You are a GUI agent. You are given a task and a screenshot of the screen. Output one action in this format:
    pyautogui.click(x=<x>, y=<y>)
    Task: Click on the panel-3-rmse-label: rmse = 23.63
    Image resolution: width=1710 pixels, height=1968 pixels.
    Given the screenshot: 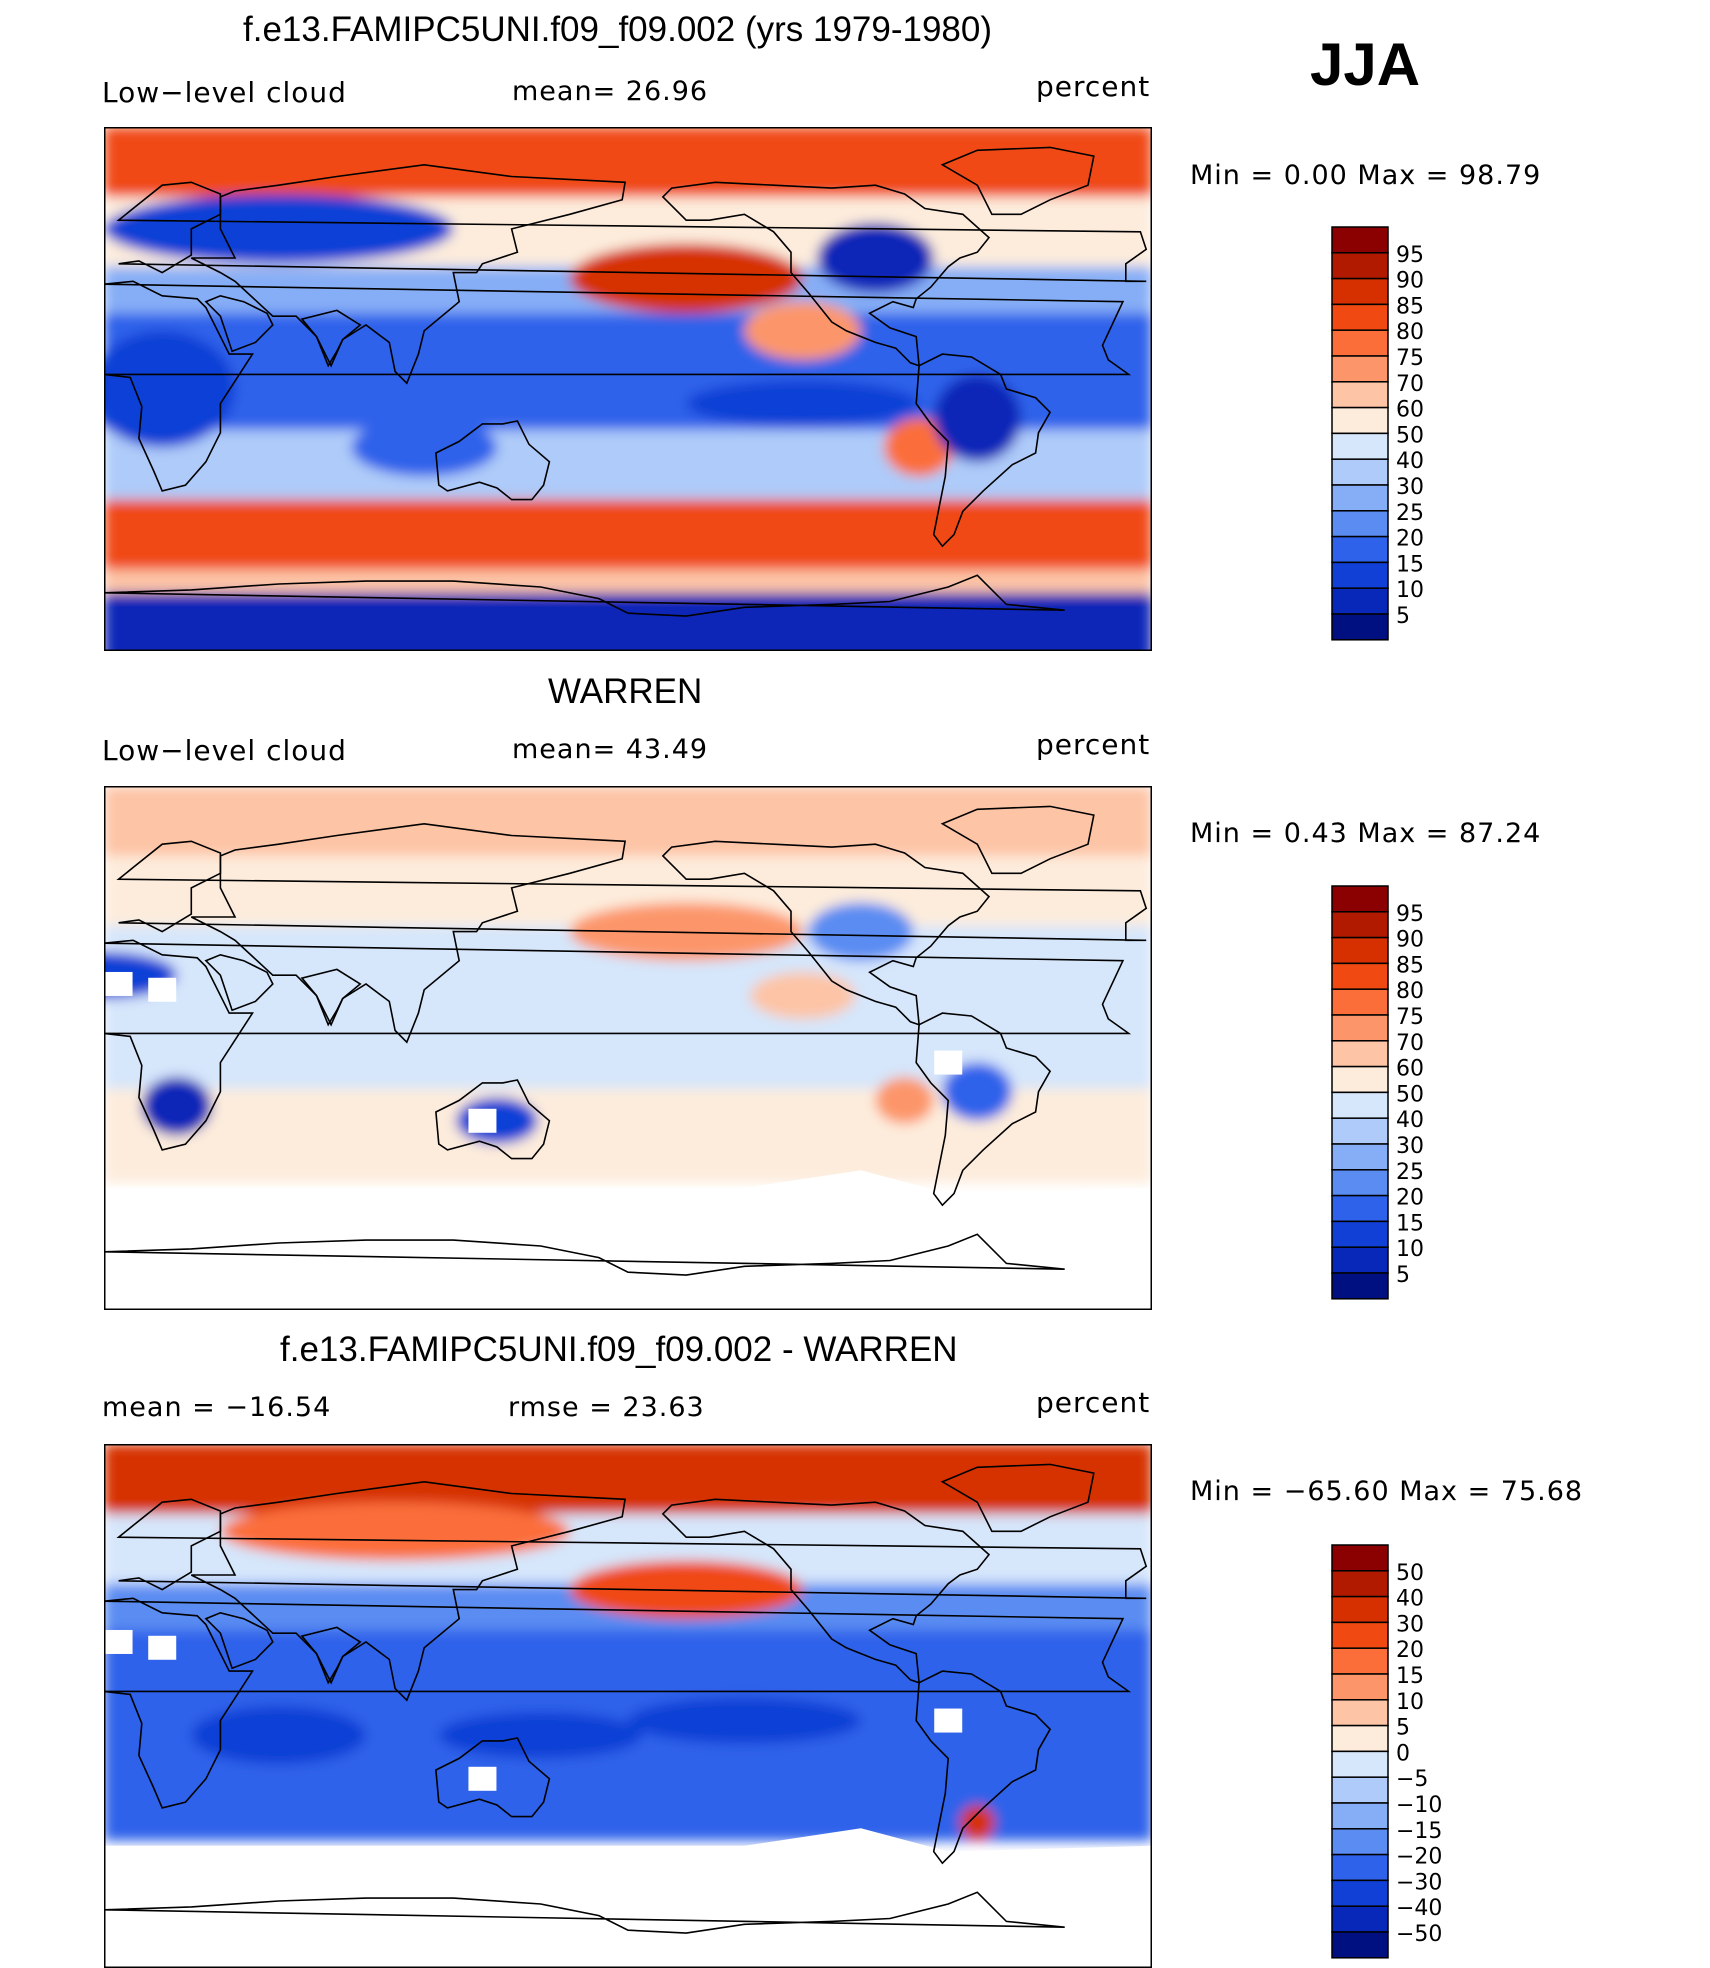 What is the action you would take?
    pyautogui.click(x=606, y=1407)
    